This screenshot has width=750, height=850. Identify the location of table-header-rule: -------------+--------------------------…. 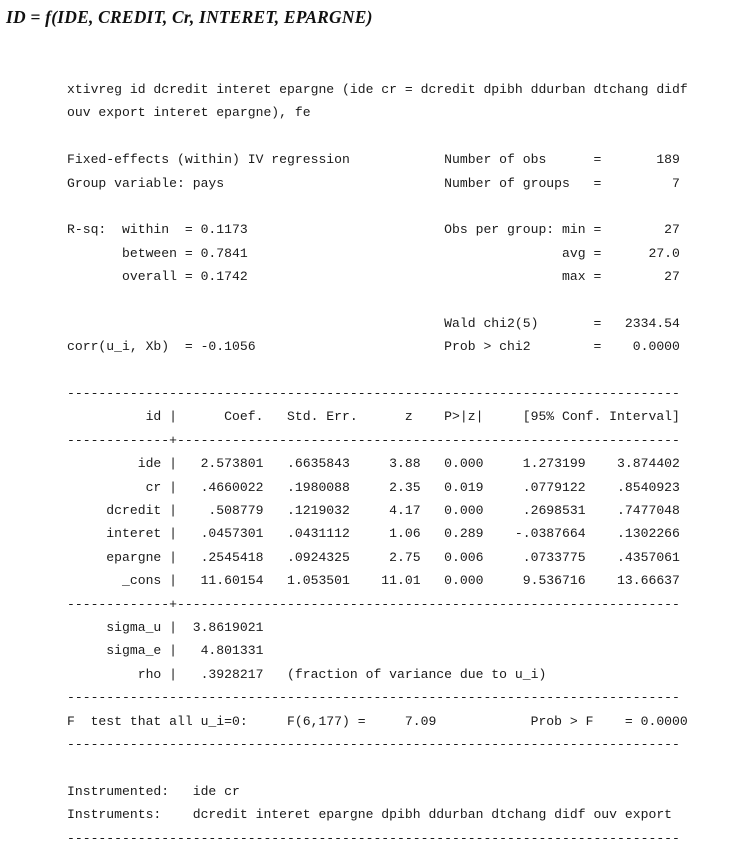
(373, 440).